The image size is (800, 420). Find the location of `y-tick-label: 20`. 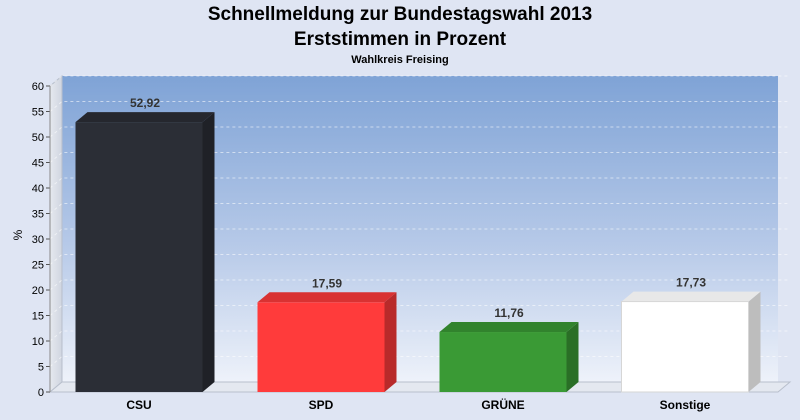

y-tick-label: 20 is located at coordinates (38, 291).